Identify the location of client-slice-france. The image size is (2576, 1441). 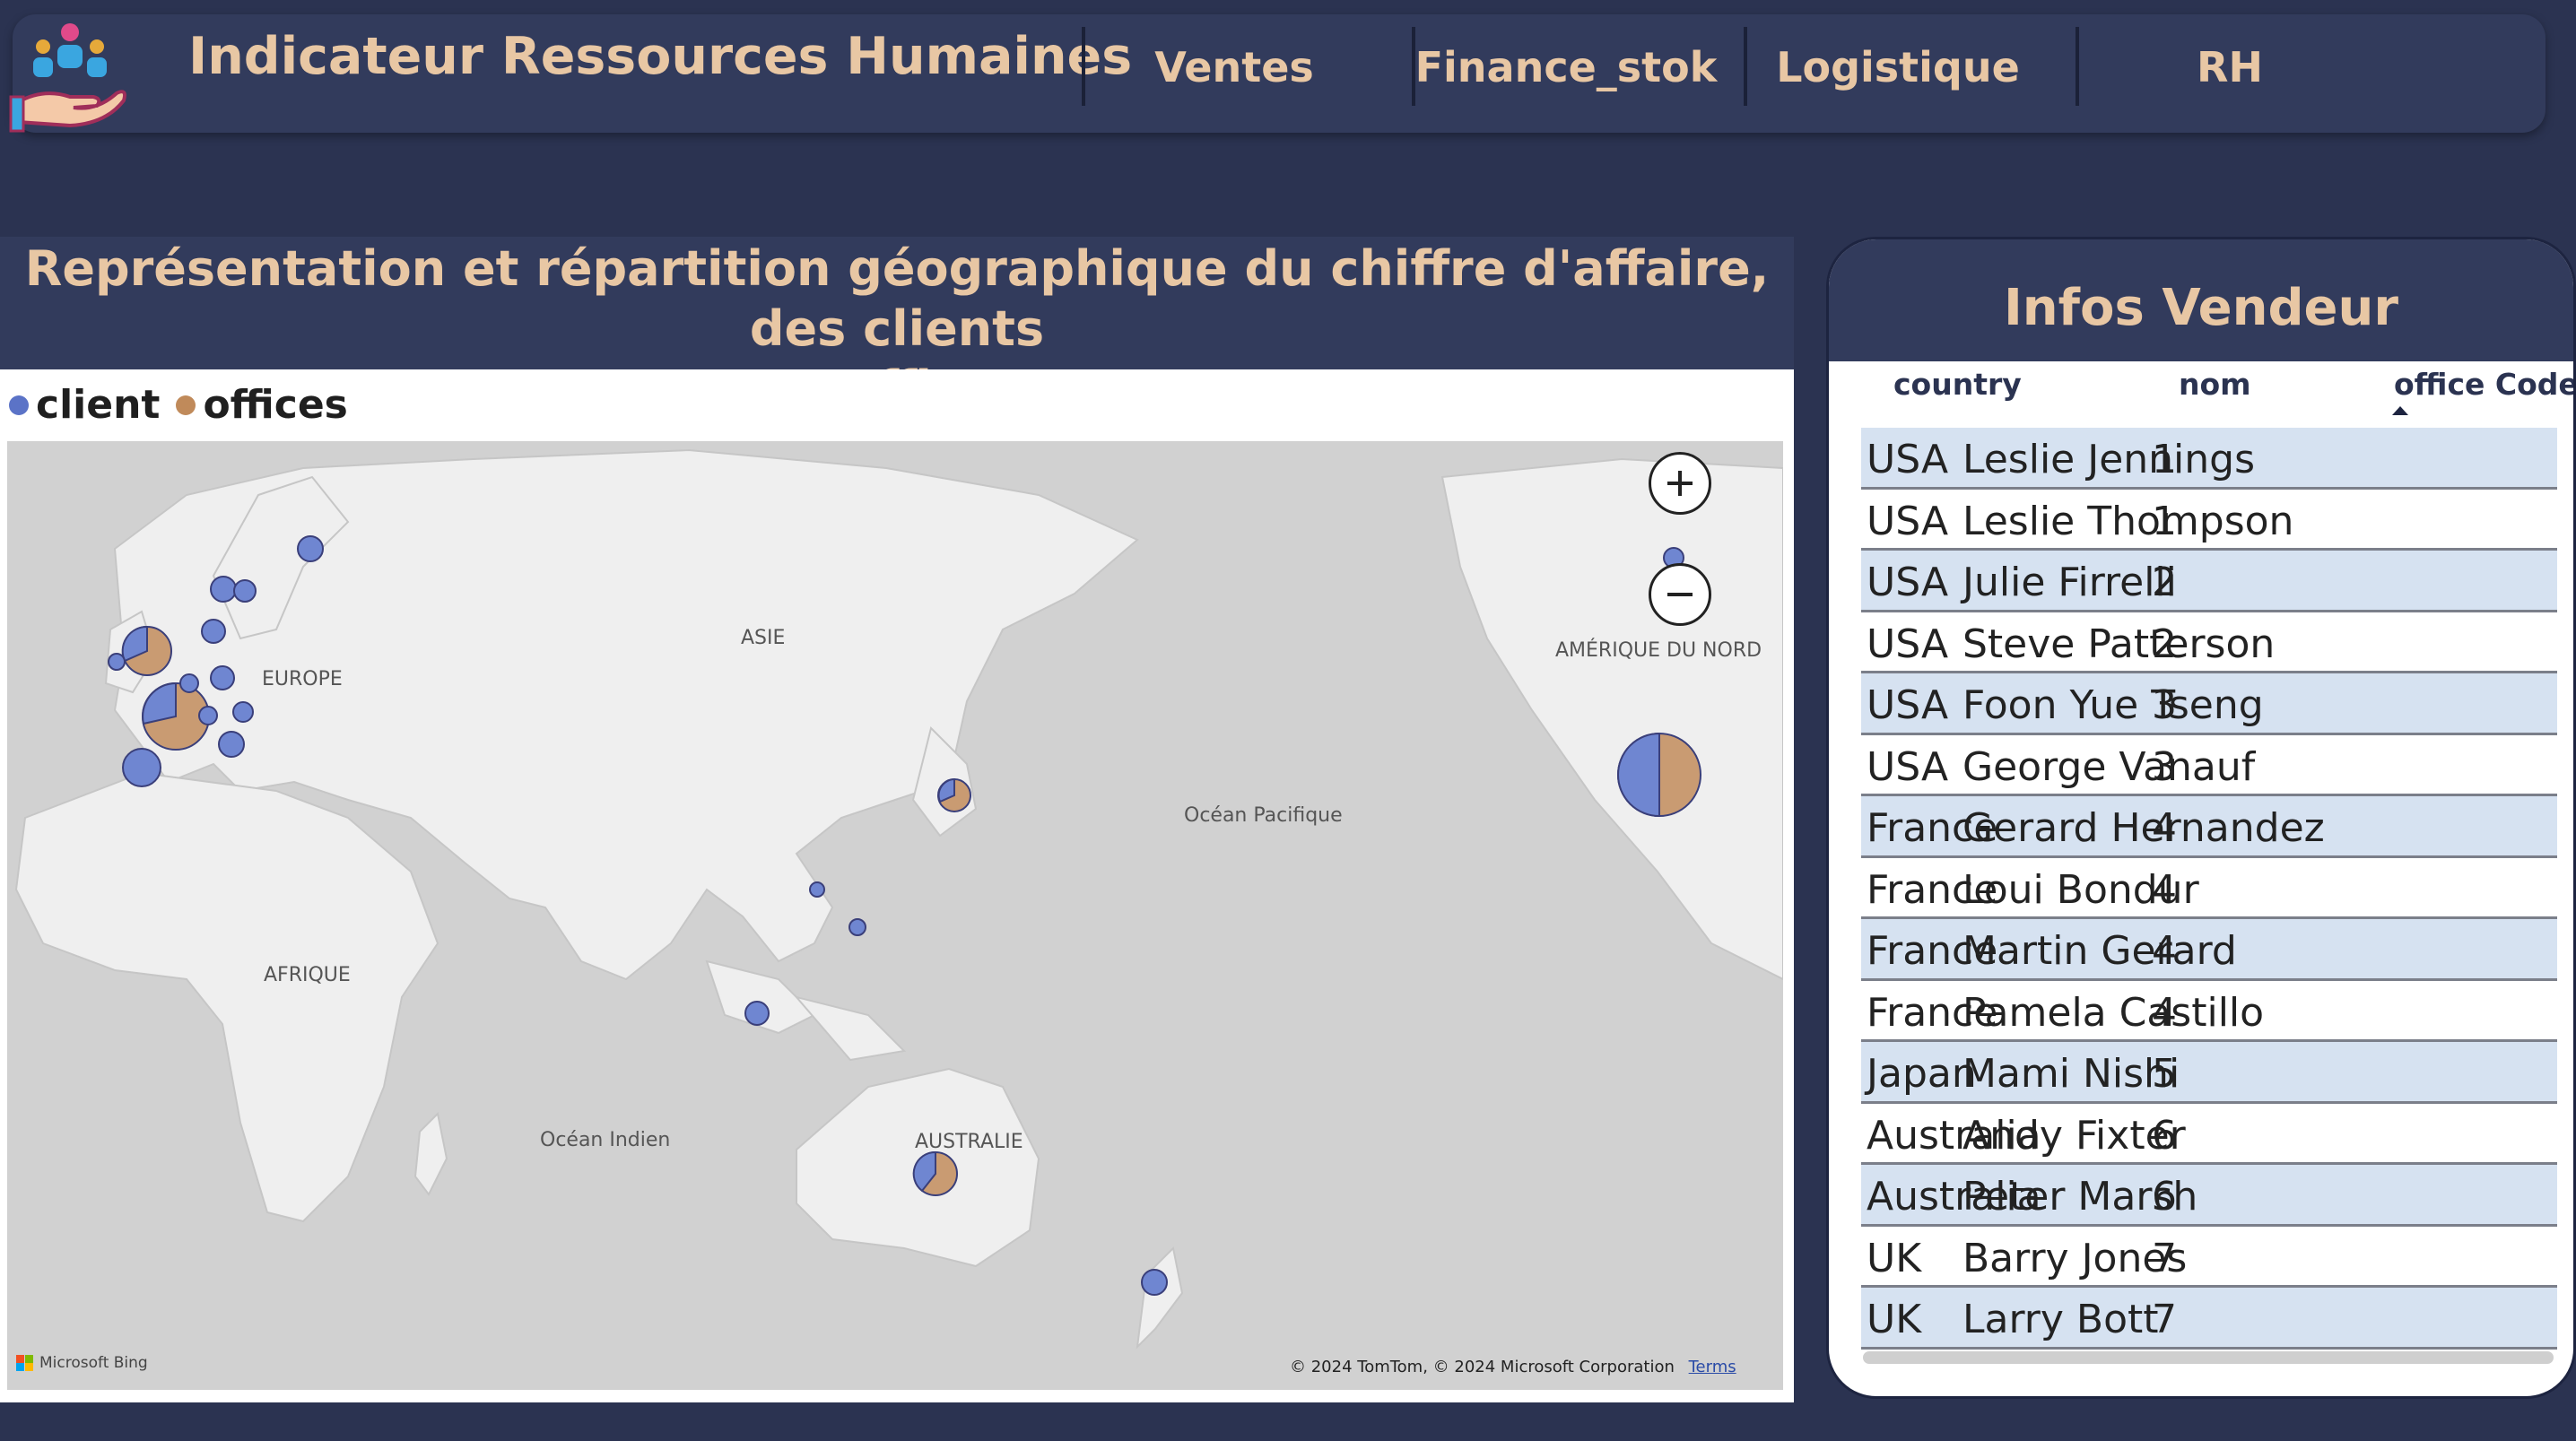
(159, 703).